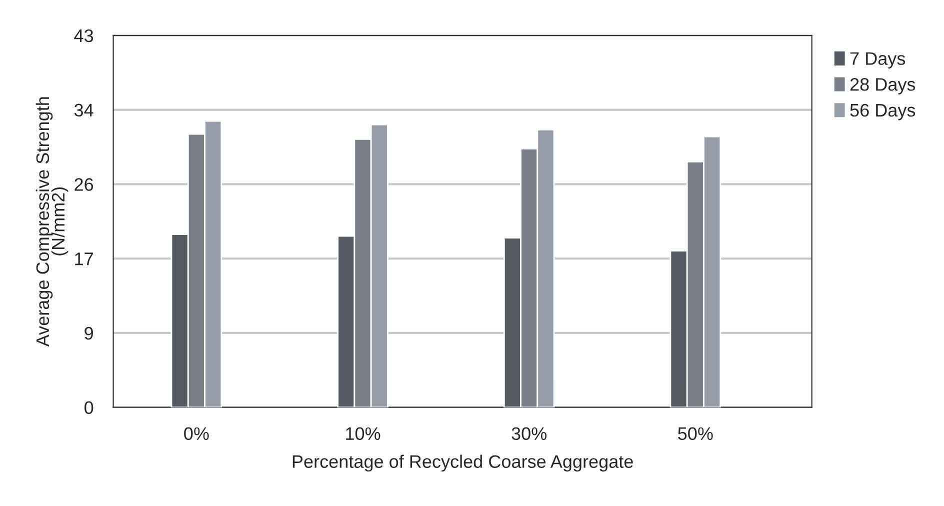 This screenshot has width=944, height=506. What do you see at coordinates (196, 433) in the screenshot?
I see `x-tick-label: 0%` at bounding box center [196, 433].